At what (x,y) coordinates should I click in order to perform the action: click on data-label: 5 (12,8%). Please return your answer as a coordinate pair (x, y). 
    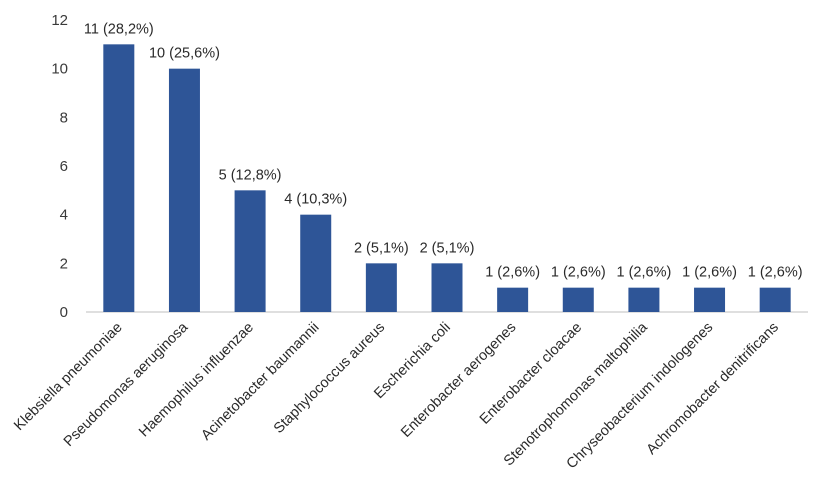
    Looking at the image, I should click on (250, 175).